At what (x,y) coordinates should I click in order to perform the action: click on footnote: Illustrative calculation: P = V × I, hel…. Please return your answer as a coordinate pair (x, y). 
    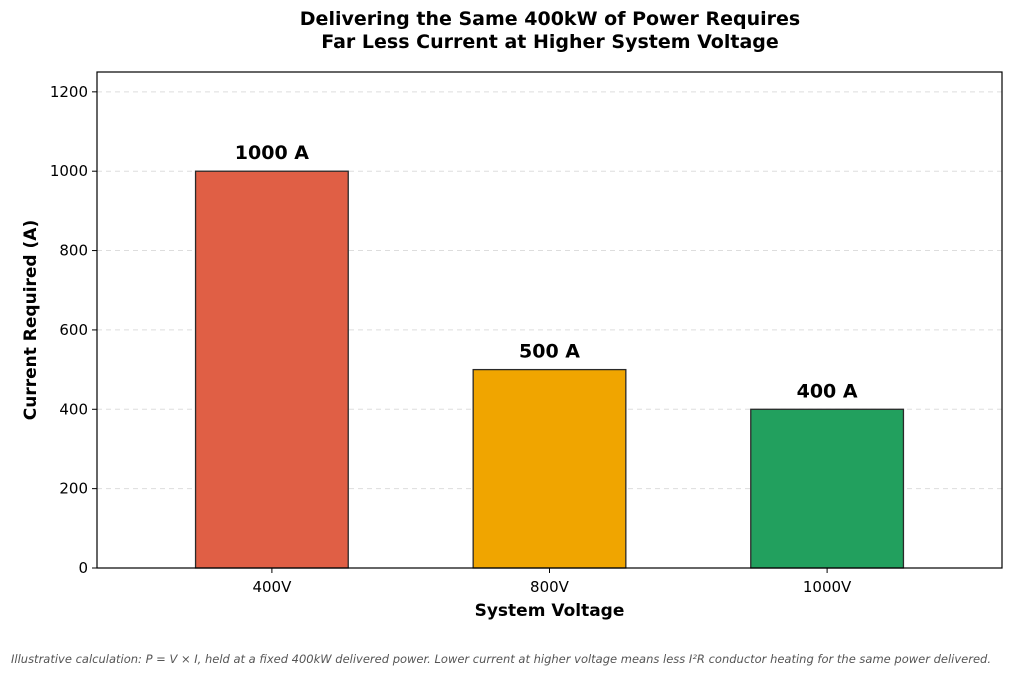
    Looking at the image, I should click on (501, 659).